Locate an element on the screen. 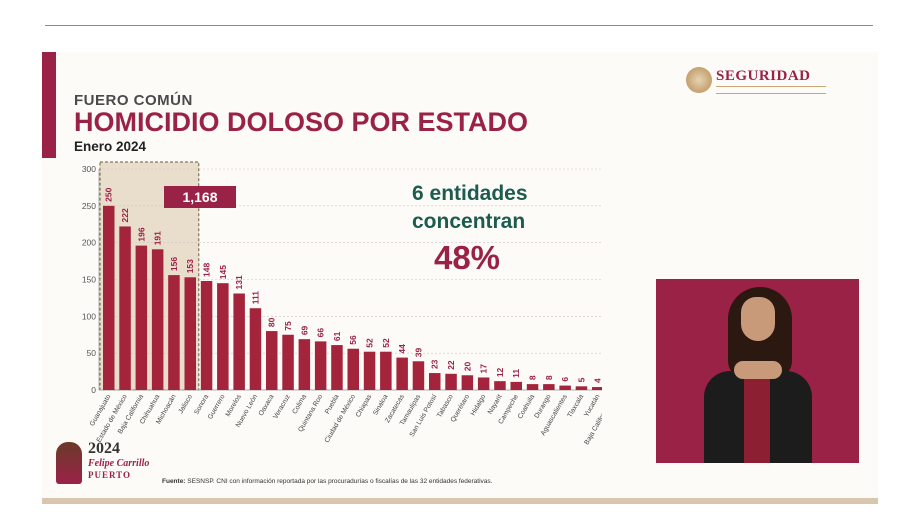 Image resolution: width=920 pixels, height=525 pixels. y-tick-label: 150 is located at coordinates (89, 280).